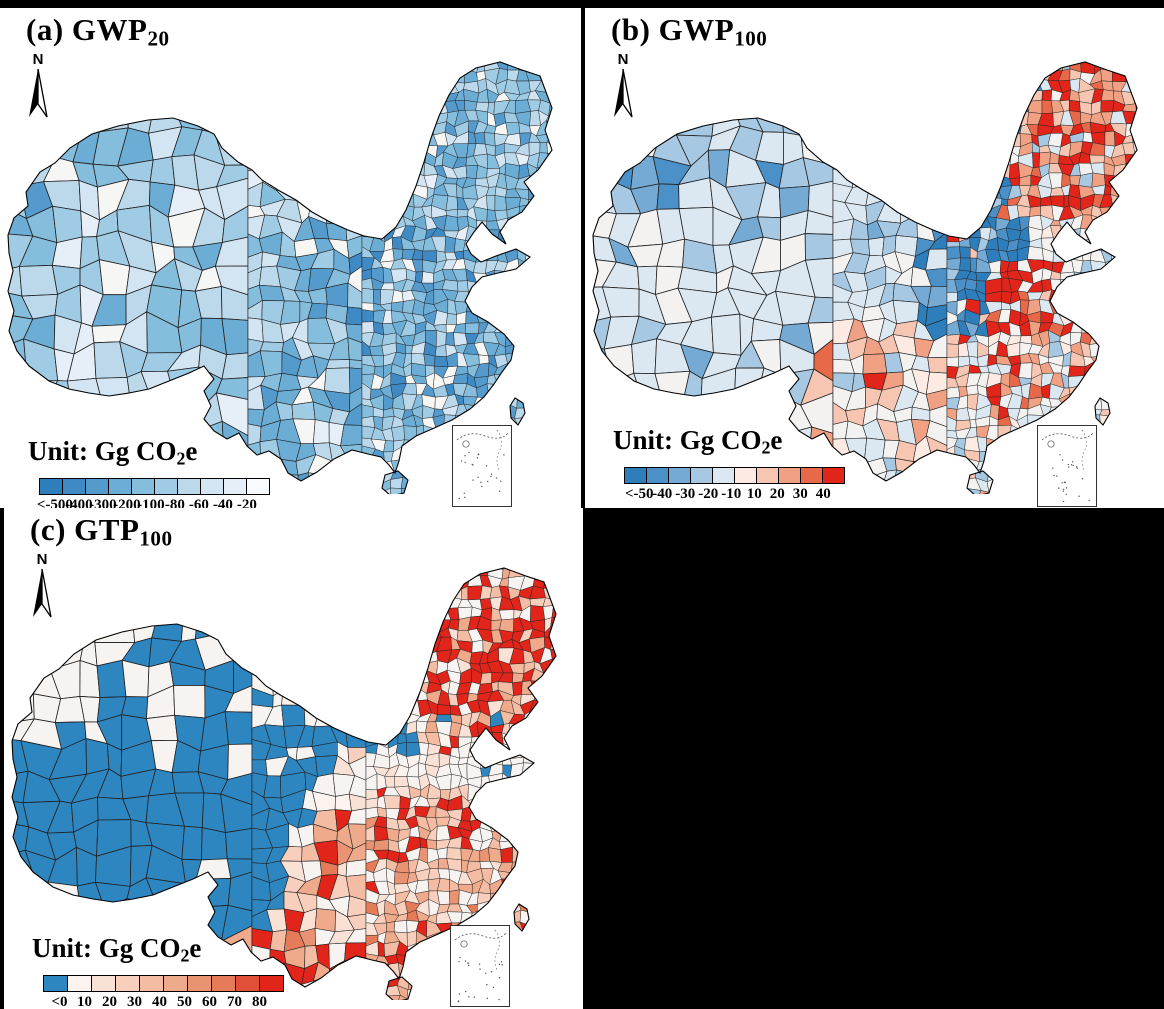  I want to click on panel-a-title: (a) GWP20, so click(98, 31).